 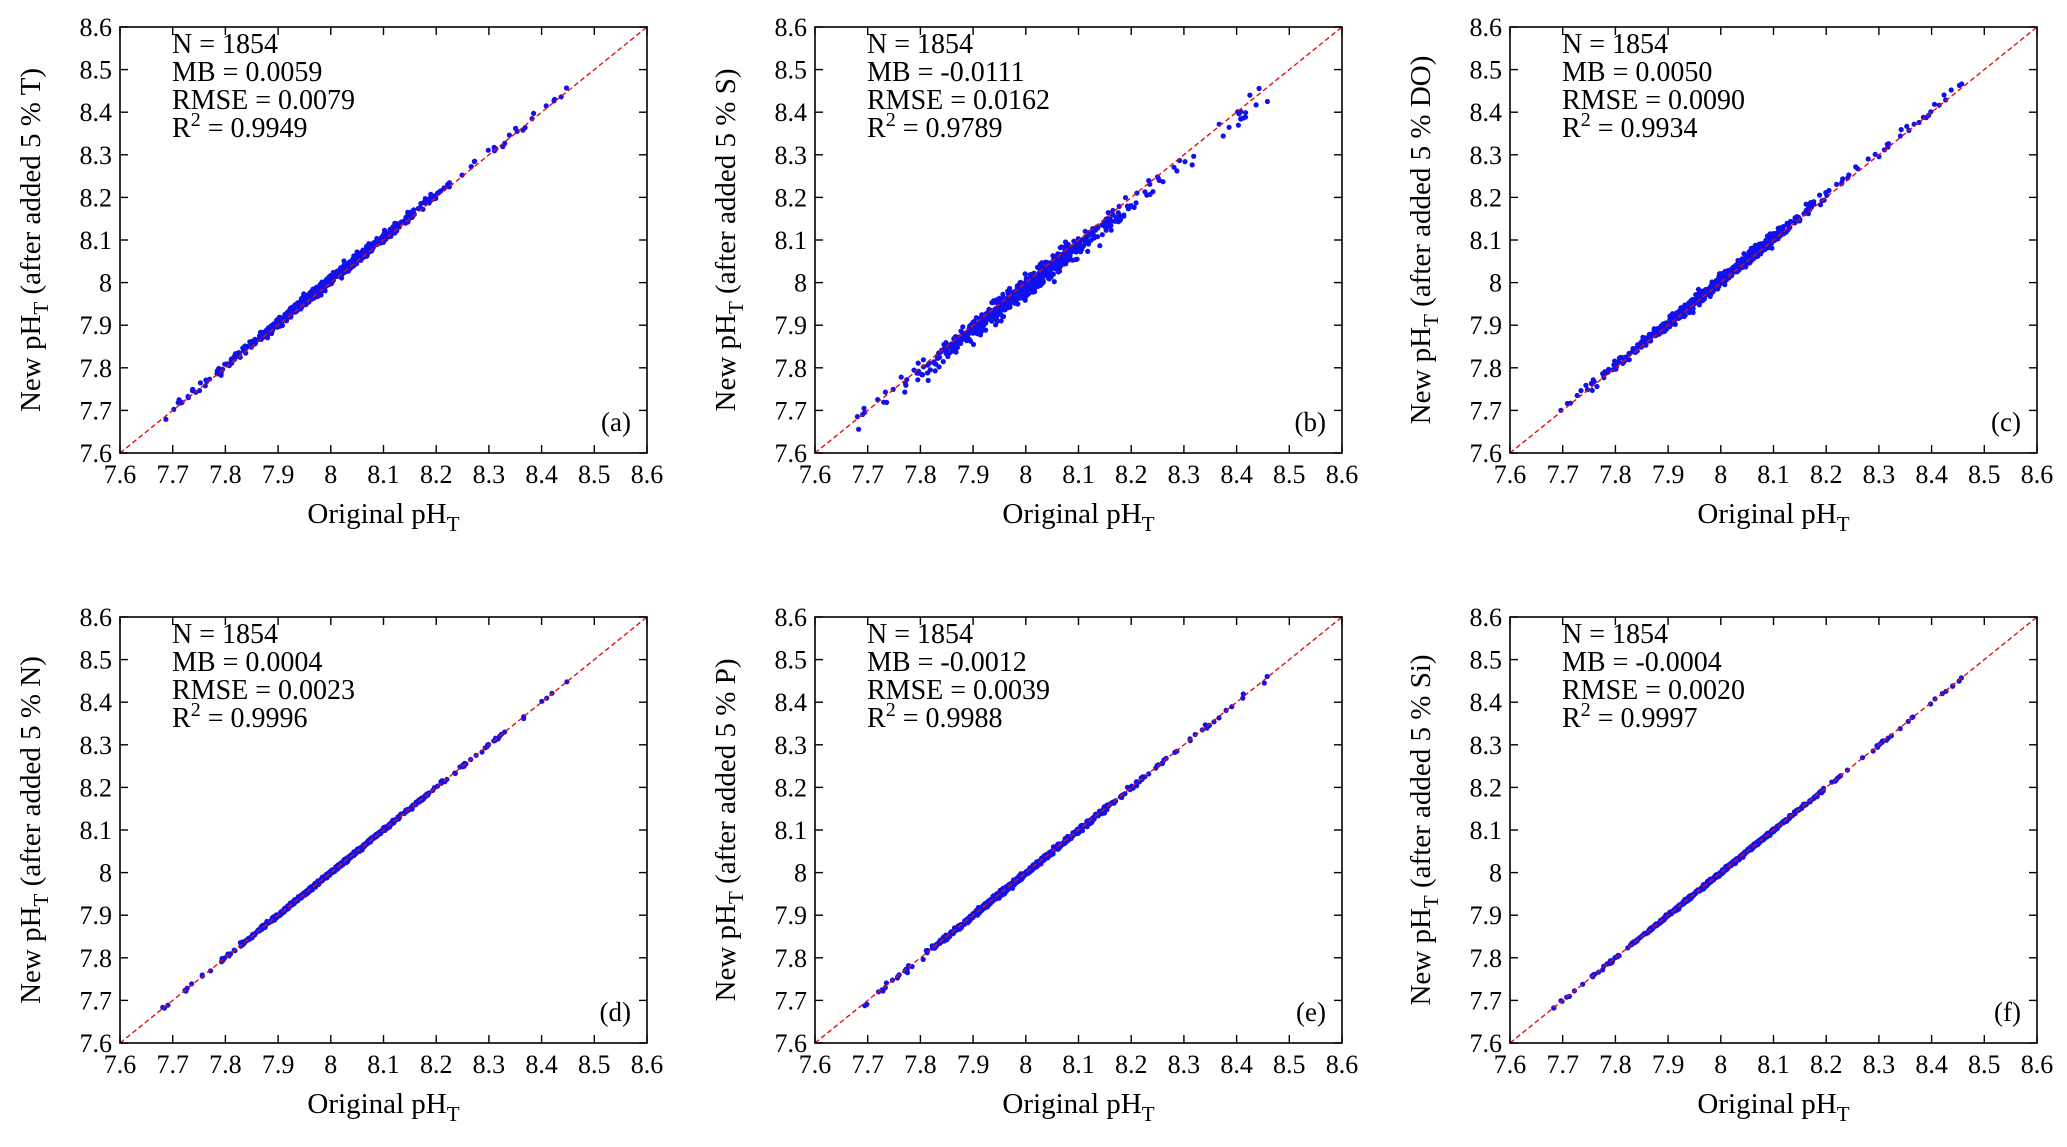 What do you see at coordinates (615, 1012) in the screenshot?
I see `panel-label: (d)` at bounding box center [615, 1012].